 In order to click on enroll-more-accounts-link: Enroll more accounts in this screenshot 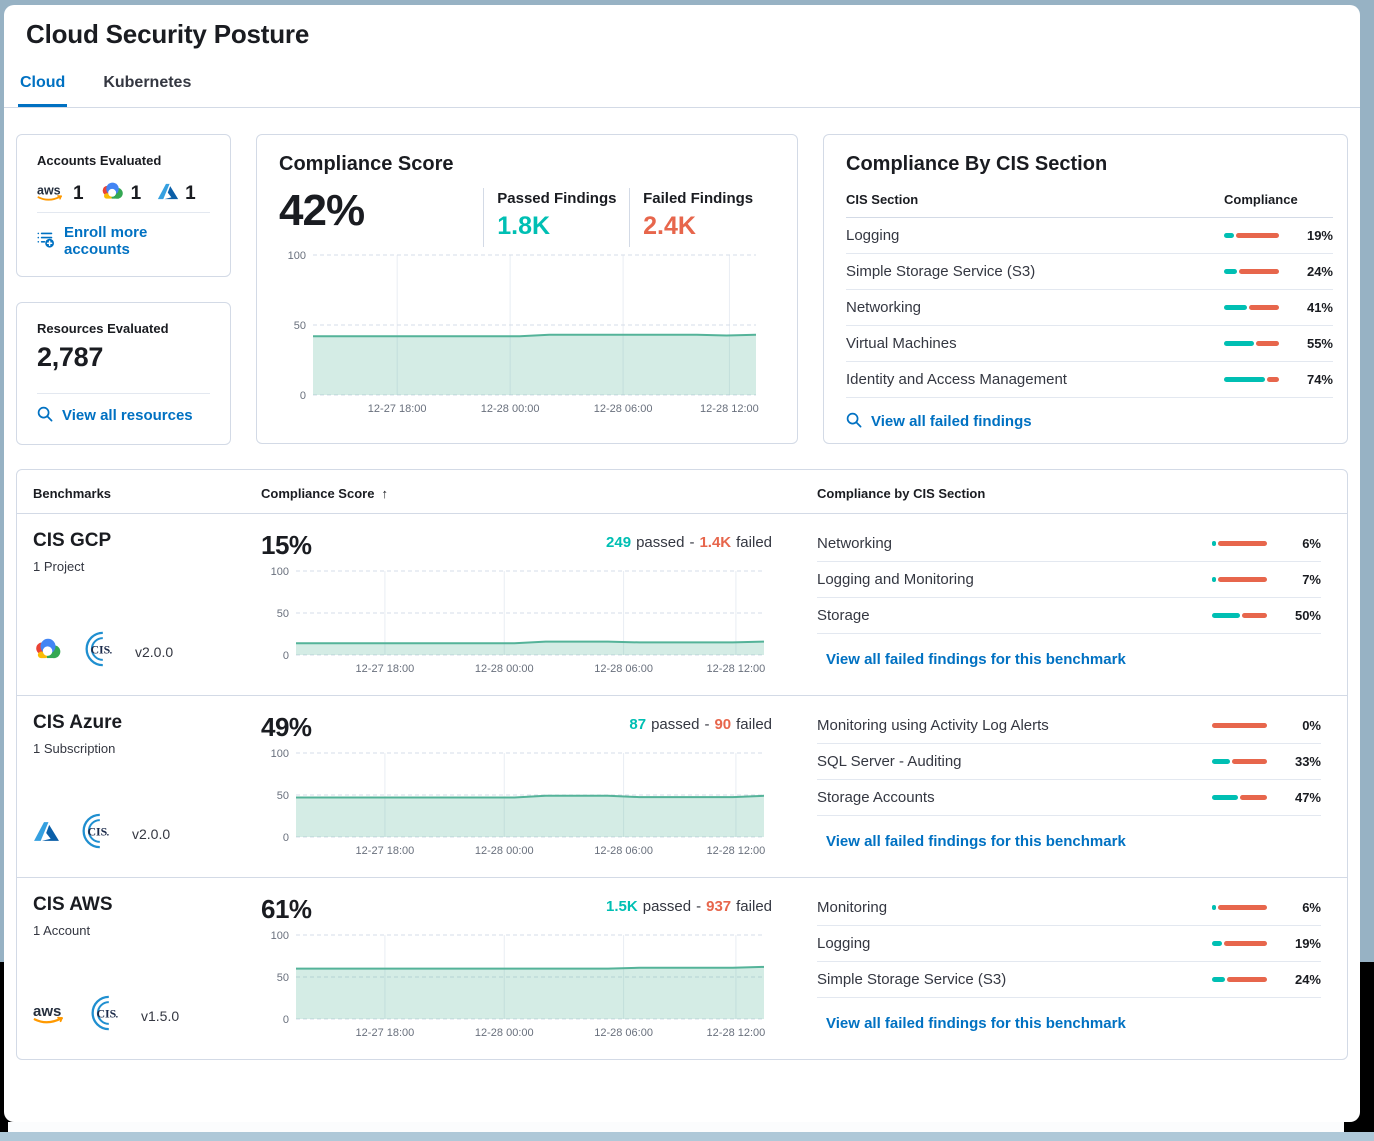, I will do `click(123, 241)`.